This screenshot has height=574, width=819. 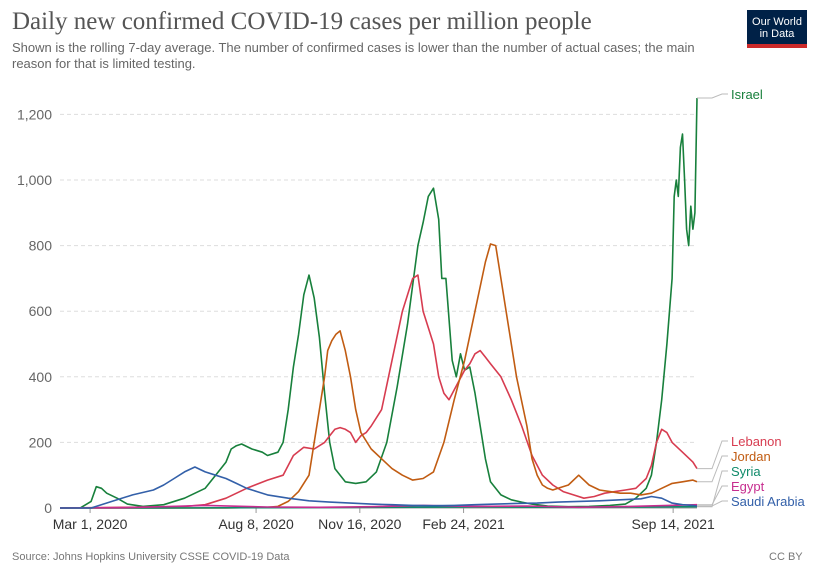 What do you see at coordinates (359, 524) in the screenshot?
I see `x-tick-label: Nov 16, 2020` at bounding box center [359, 524].